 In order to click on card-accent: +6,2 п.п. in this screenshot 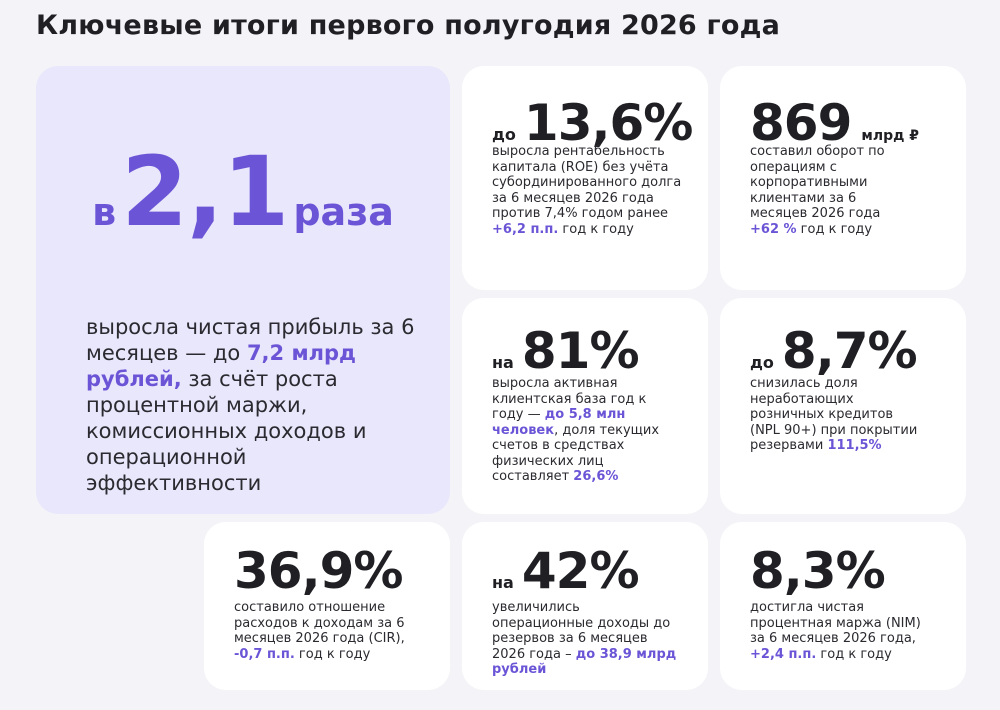, I will do `click(525, 229)`.